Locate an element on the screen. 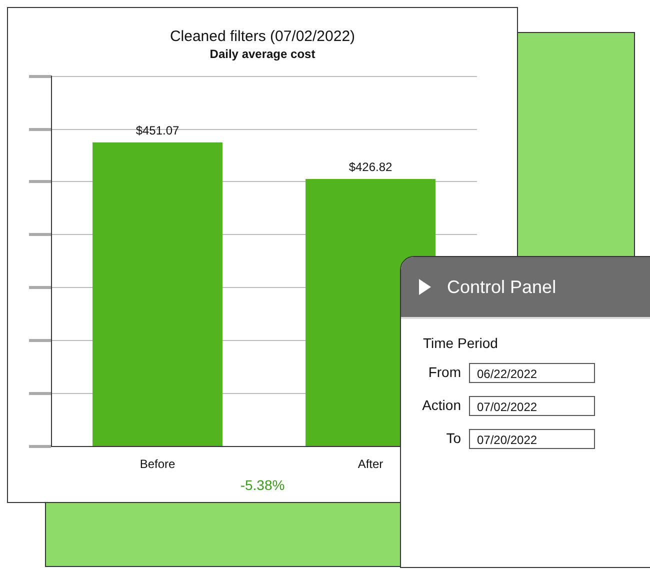  chart-subtitle: Daily average cost is located at coordinates (263, 54).